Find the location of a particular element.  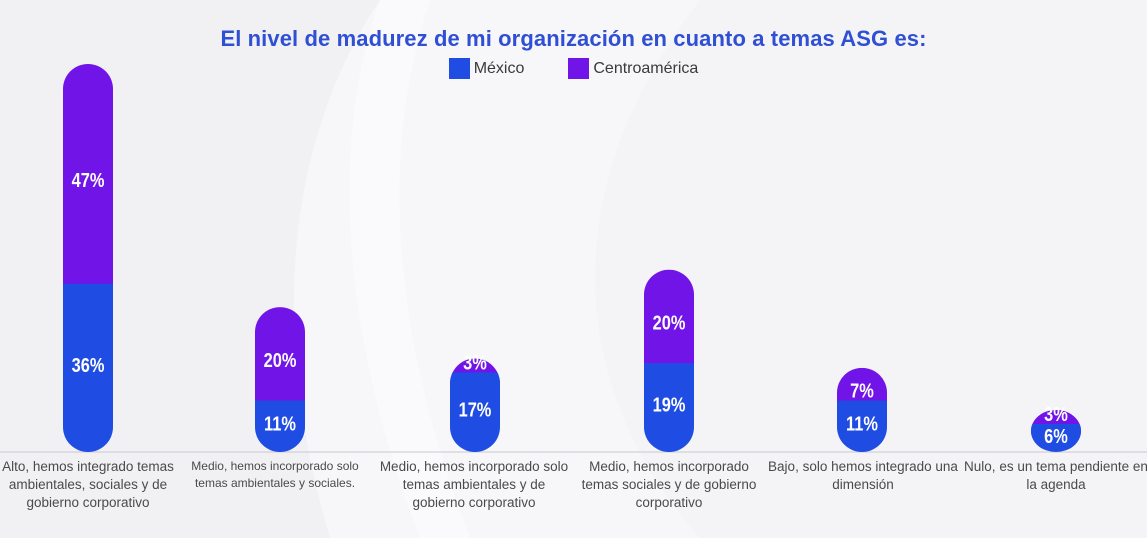

legend-label-centroamerica: Centroamérica is located at coordinates (646, 68).